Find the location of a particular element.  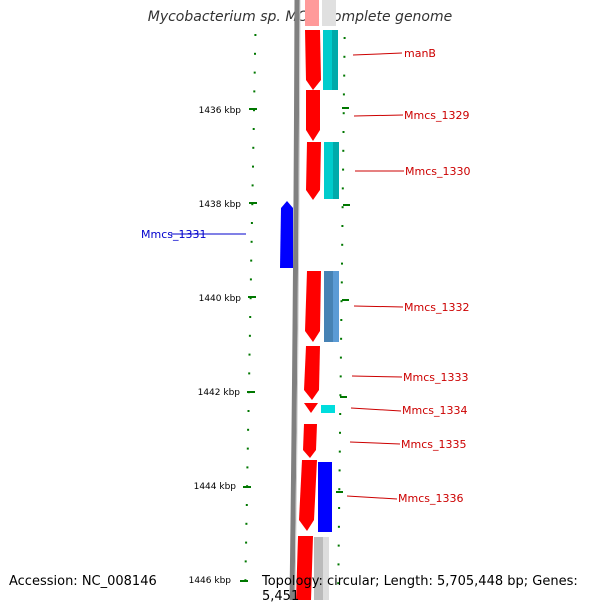

major-ticks is located at coordinates (295, 344).